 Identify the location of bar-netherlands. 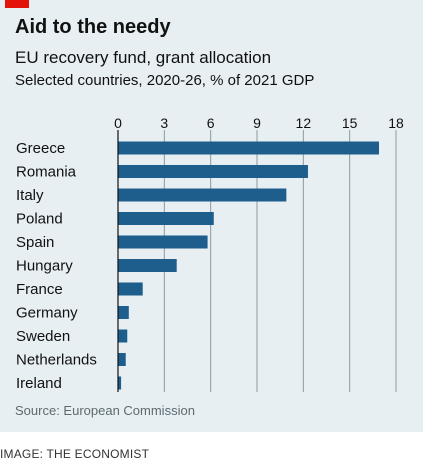
(122, 359).